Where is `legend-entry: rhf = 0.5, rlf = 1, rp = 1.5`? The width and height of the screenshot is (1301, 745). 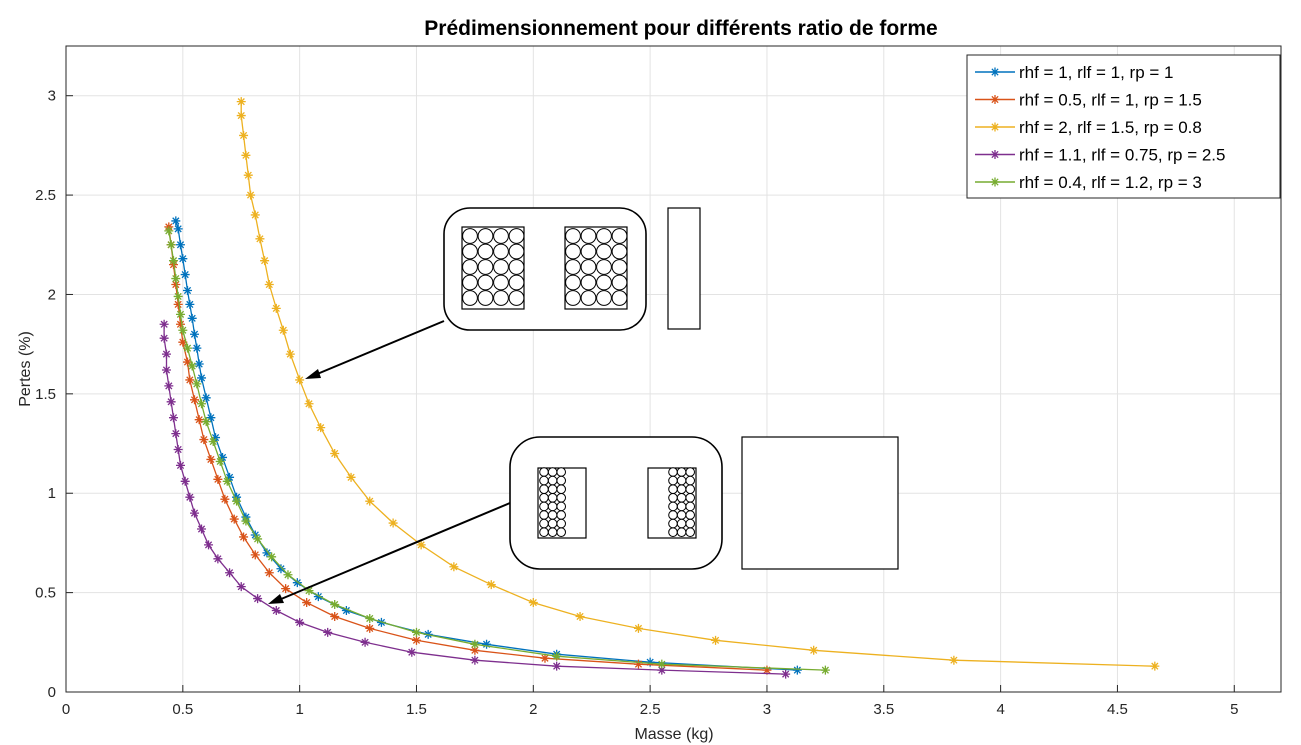
legend-entry: rhf = 0.5, rlf = 1, rp = 1.5 is located at coordinates (1088, 100).